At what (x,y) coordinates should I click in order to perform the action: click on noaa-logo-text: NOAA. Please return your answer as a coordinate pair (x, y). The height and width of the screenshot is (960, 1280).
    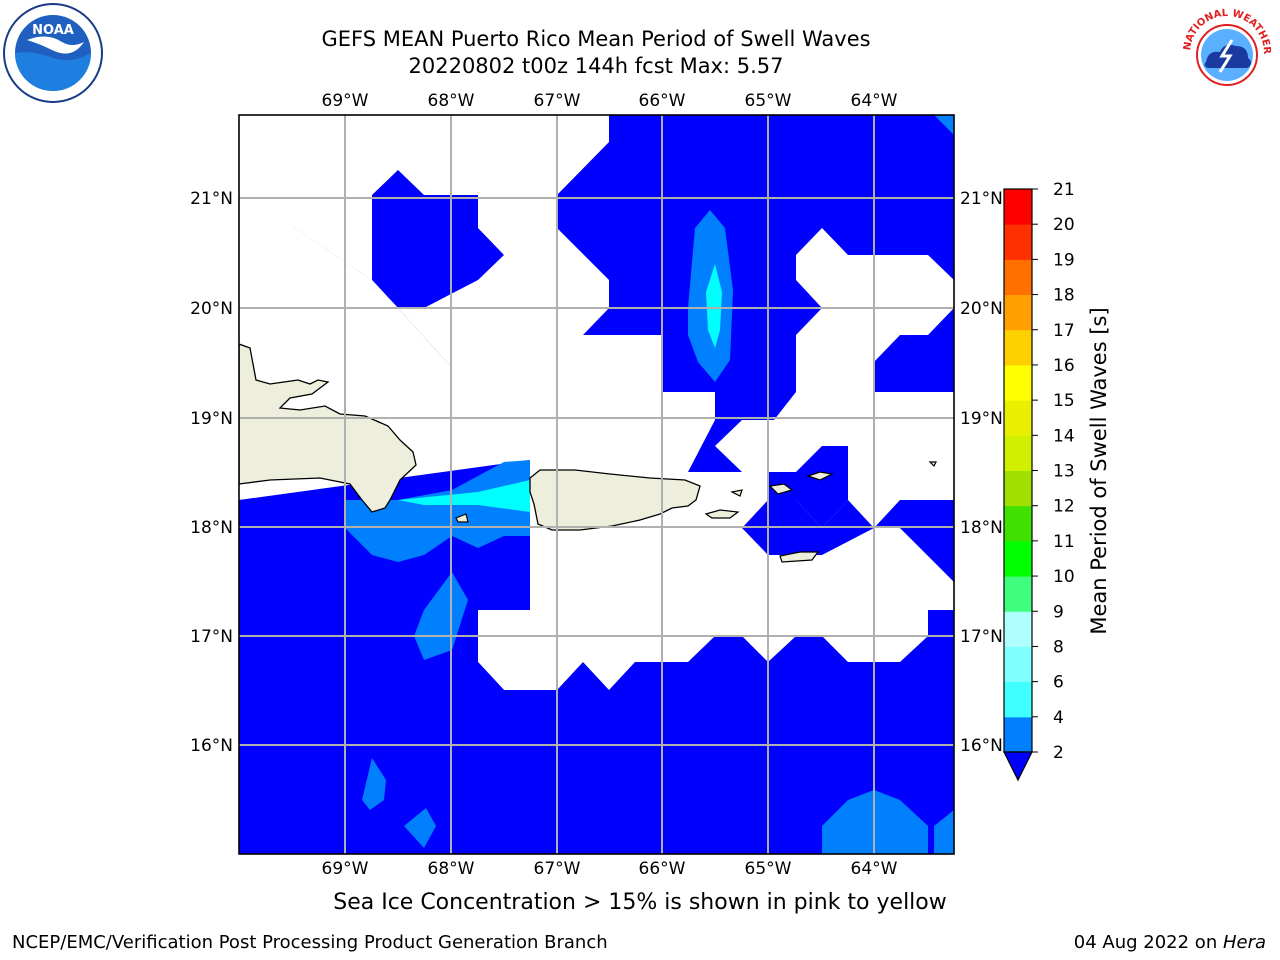
    Looking at the image, I should click on (53, 30).